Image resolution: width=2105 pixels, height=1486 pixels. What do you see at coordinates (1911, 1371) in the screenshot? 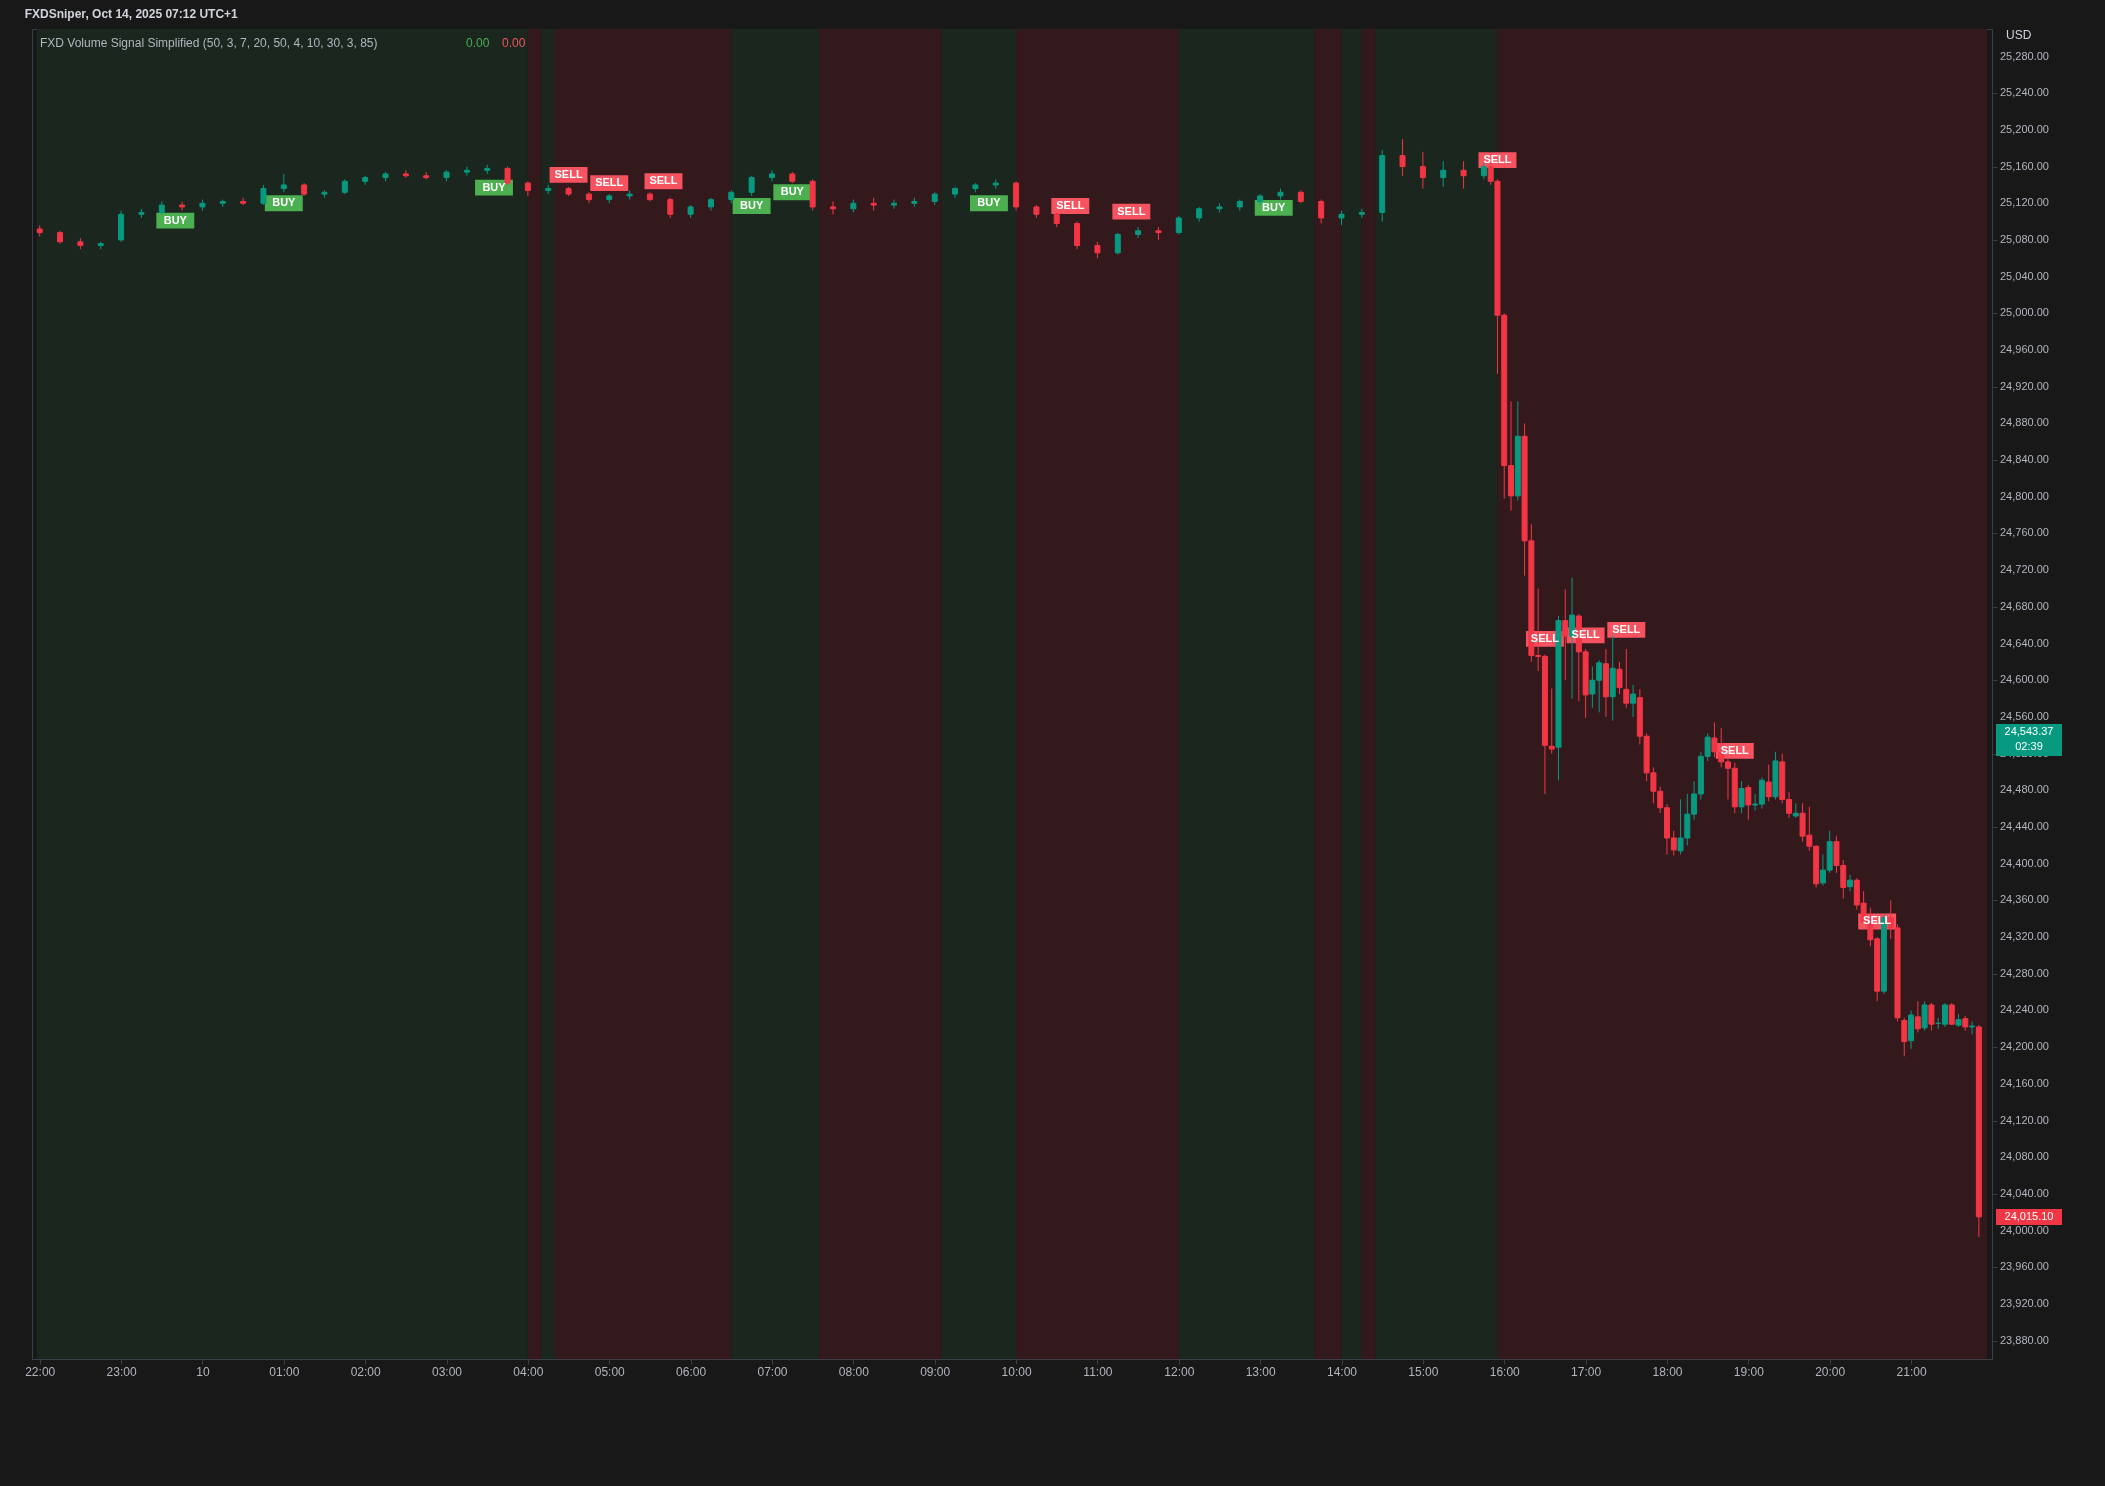
I see `x-tick-label: 21:00` at bounding box center [1911, 1371].